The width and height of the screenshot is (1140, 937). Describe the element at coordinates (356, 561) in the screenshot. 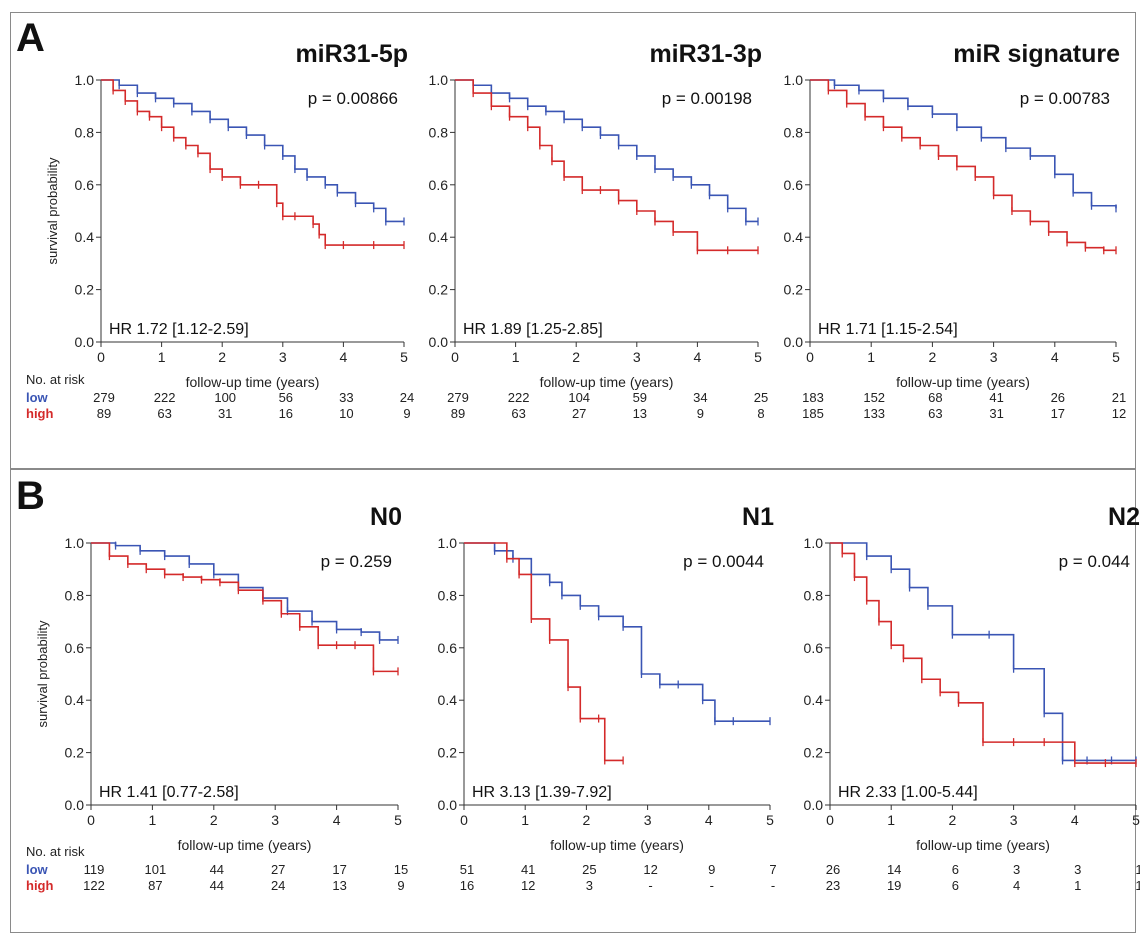

I see `p-value: p = 0.259` at that location.